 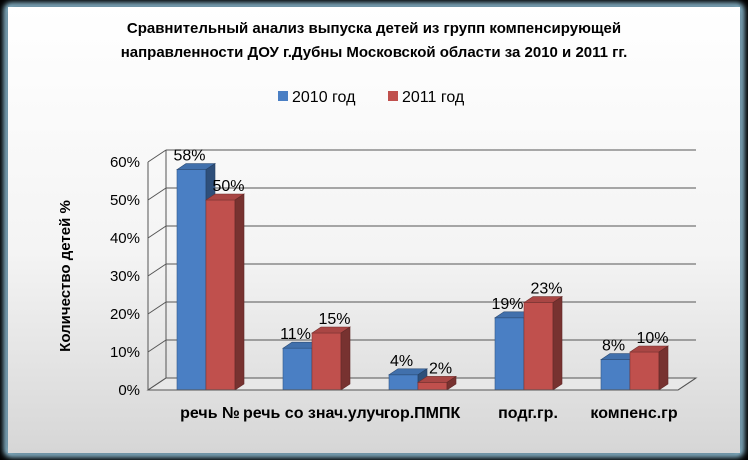 What do you see at coordinates (125, 200) in the screenshot?
I see `y-tick-label: 50%` at bounding box center [125, 200].